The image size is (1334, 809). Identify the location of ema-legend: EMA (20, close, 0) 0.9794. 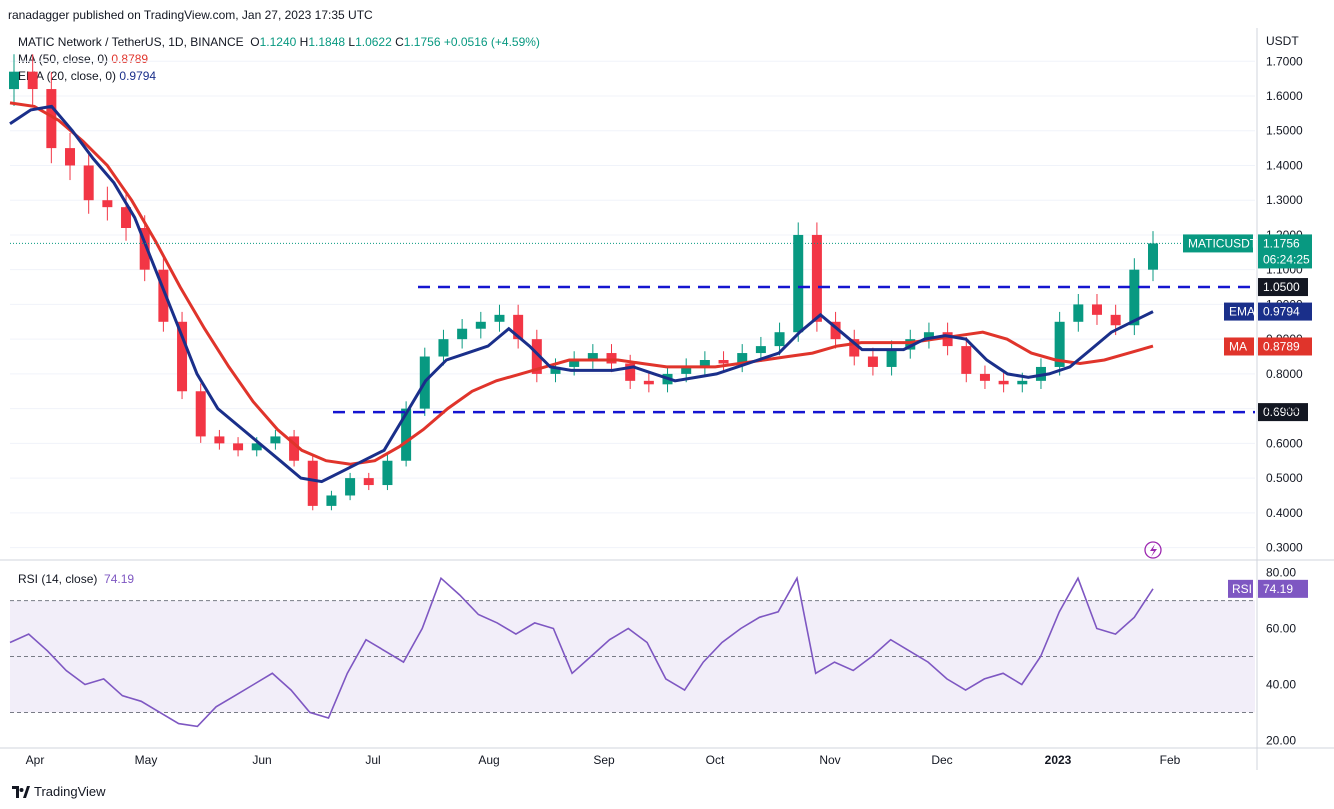
(87, 76).